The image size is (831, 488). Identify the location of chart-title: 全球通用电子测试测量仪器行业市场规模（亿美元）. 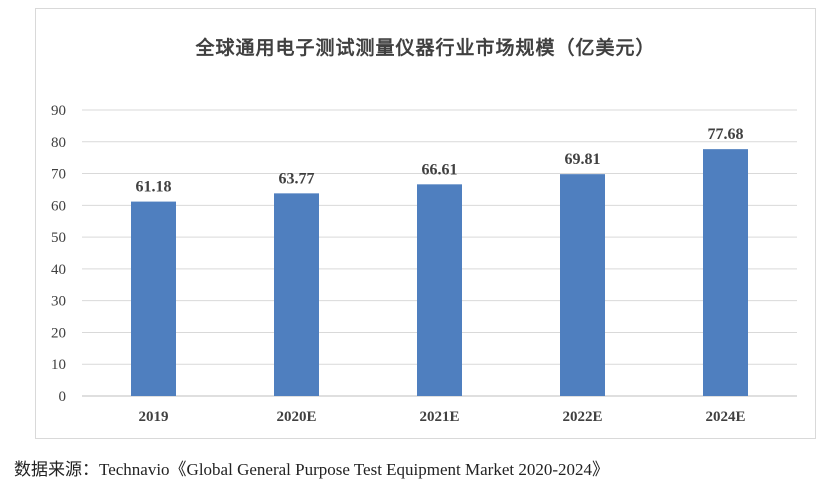
(425, 48).